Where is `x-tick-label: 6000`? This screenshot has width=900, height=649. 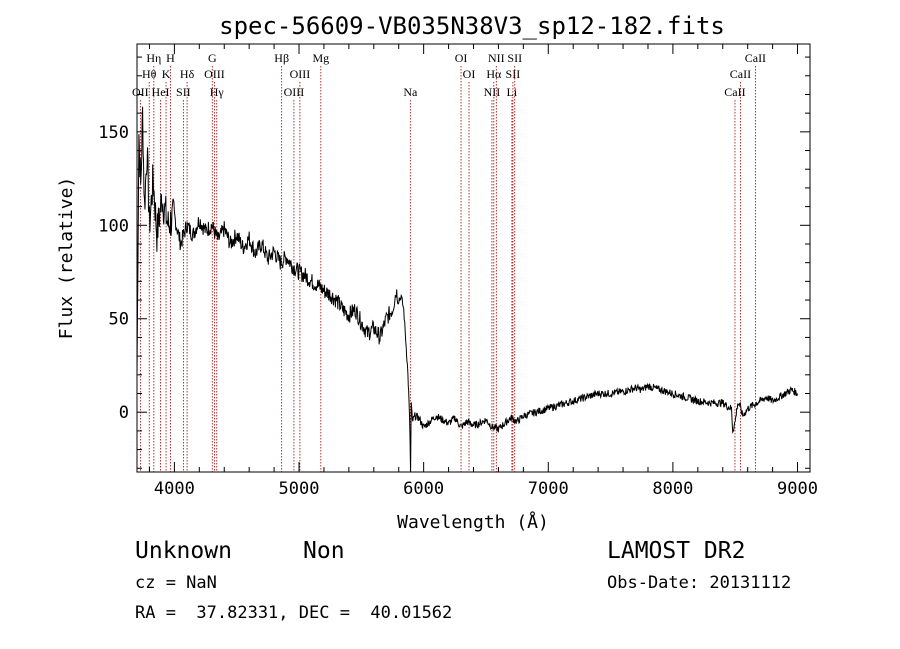 x-tick-label: 6000 is located at coordinates (423, 489).